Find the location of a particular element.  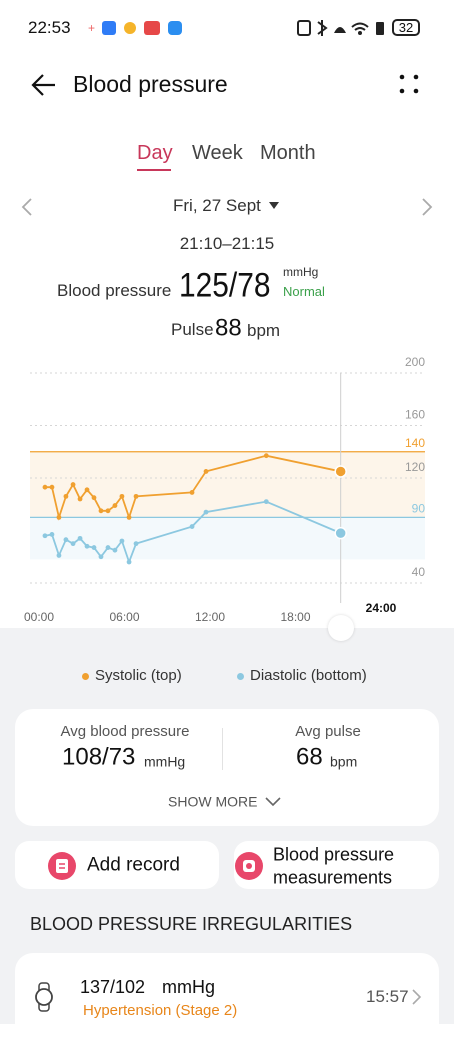

battery-level: 32 is located at coordinates (406, 28).